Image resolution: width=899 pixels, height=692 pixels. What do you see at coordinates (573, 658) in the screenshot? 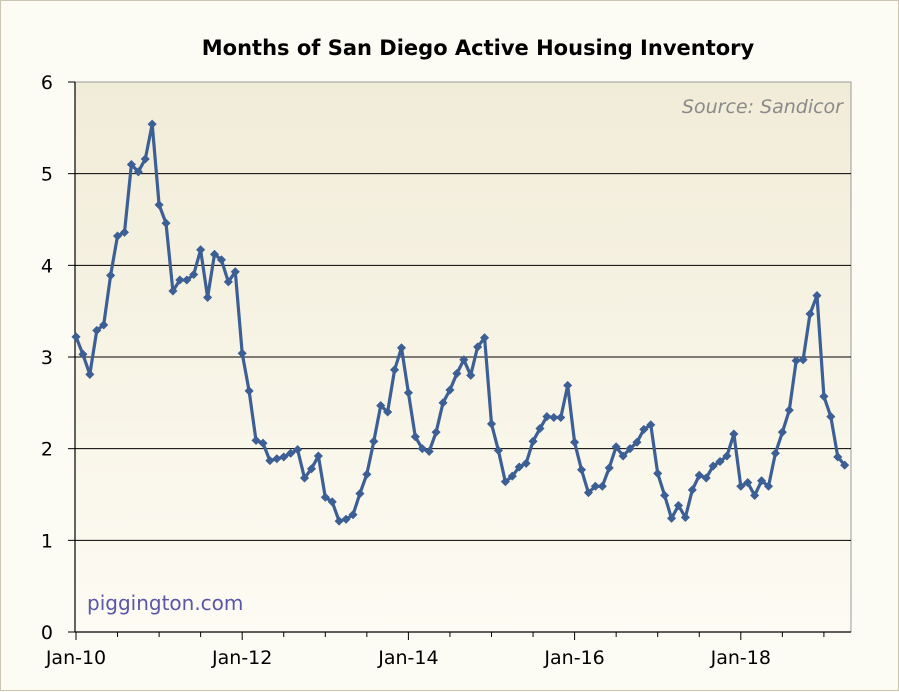
I see `x-tick-label: Jan-16` at bounding box center [573, 658].